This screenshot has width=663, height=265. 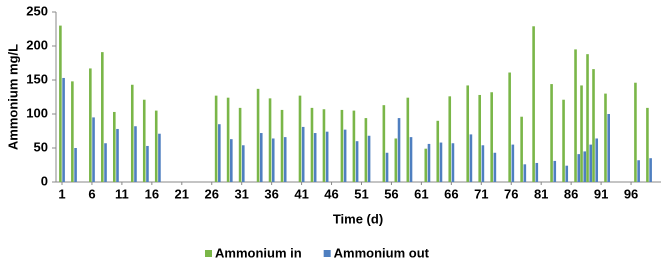 I want to click on x-axis-title: Time (d), so click(x=358, y=218).